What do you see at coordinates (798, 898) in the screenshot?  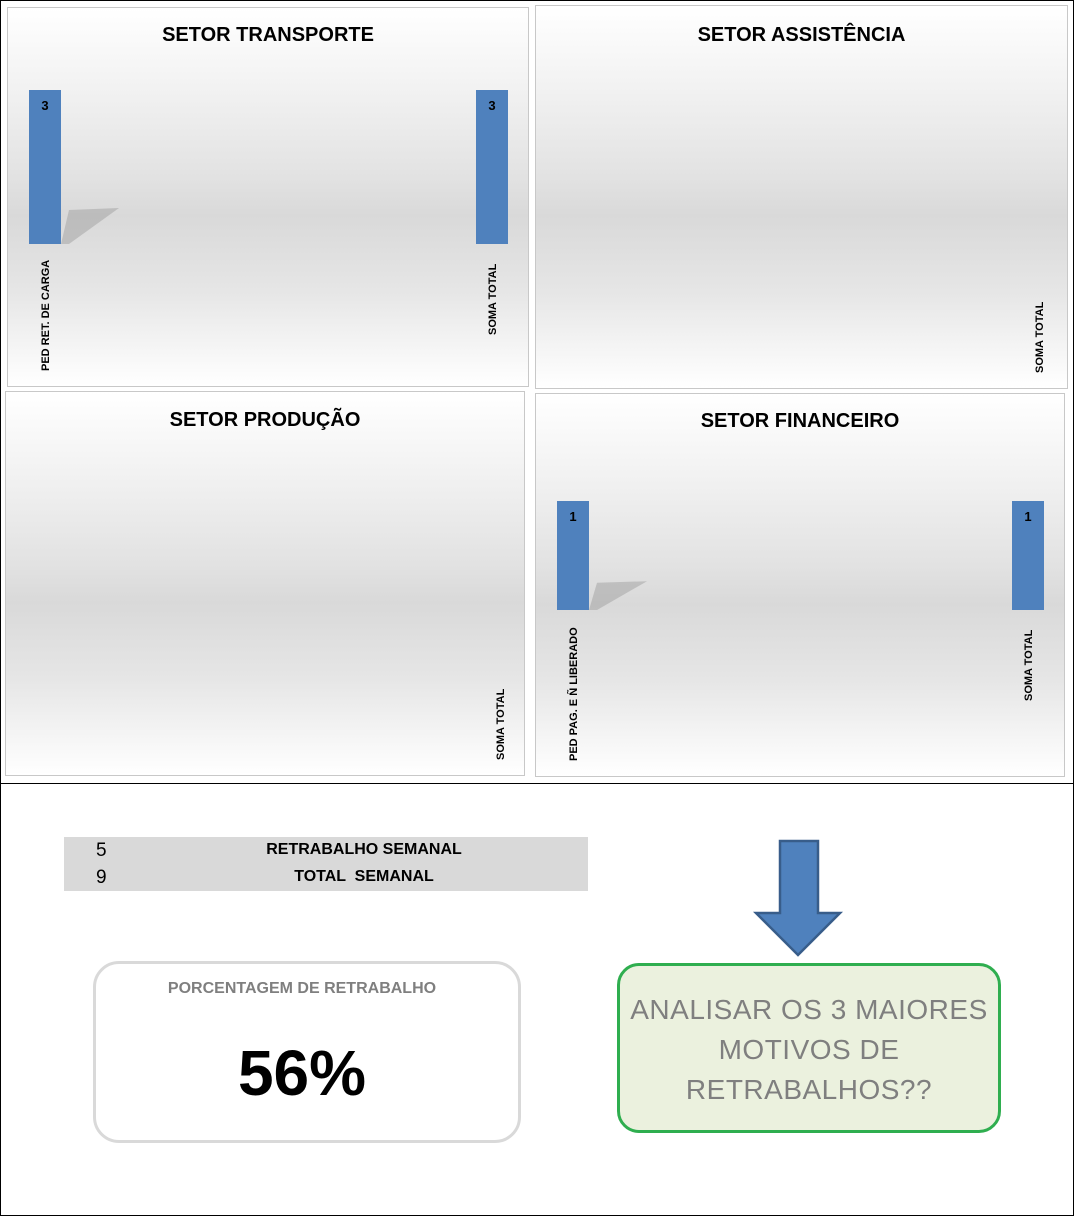 I see `down-arrow-icon` at bounding box center [798, 898].